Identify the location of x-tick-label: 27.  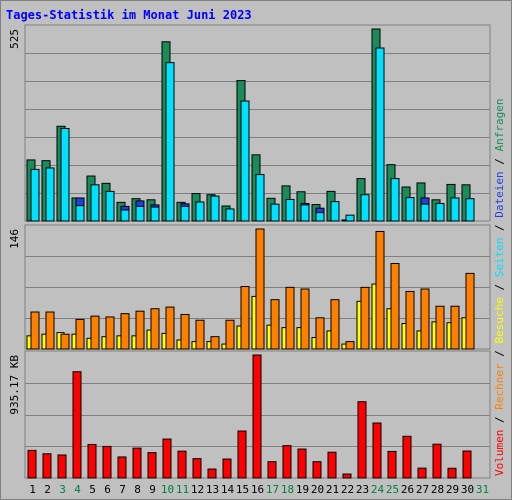
(422, 489).